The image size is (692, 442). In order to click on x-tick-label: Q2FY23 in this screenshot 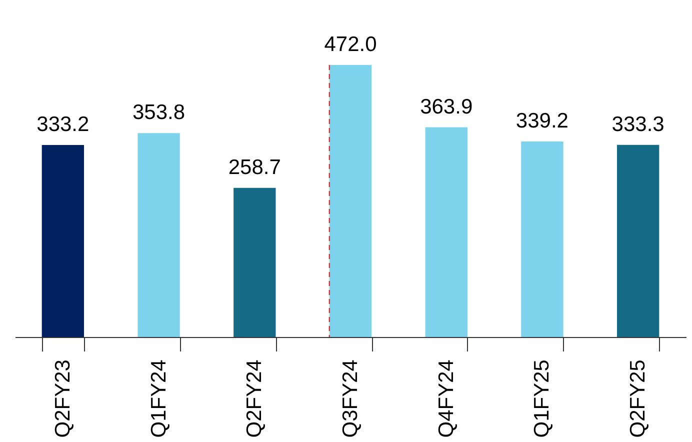, I will do `click(62, 399)`.